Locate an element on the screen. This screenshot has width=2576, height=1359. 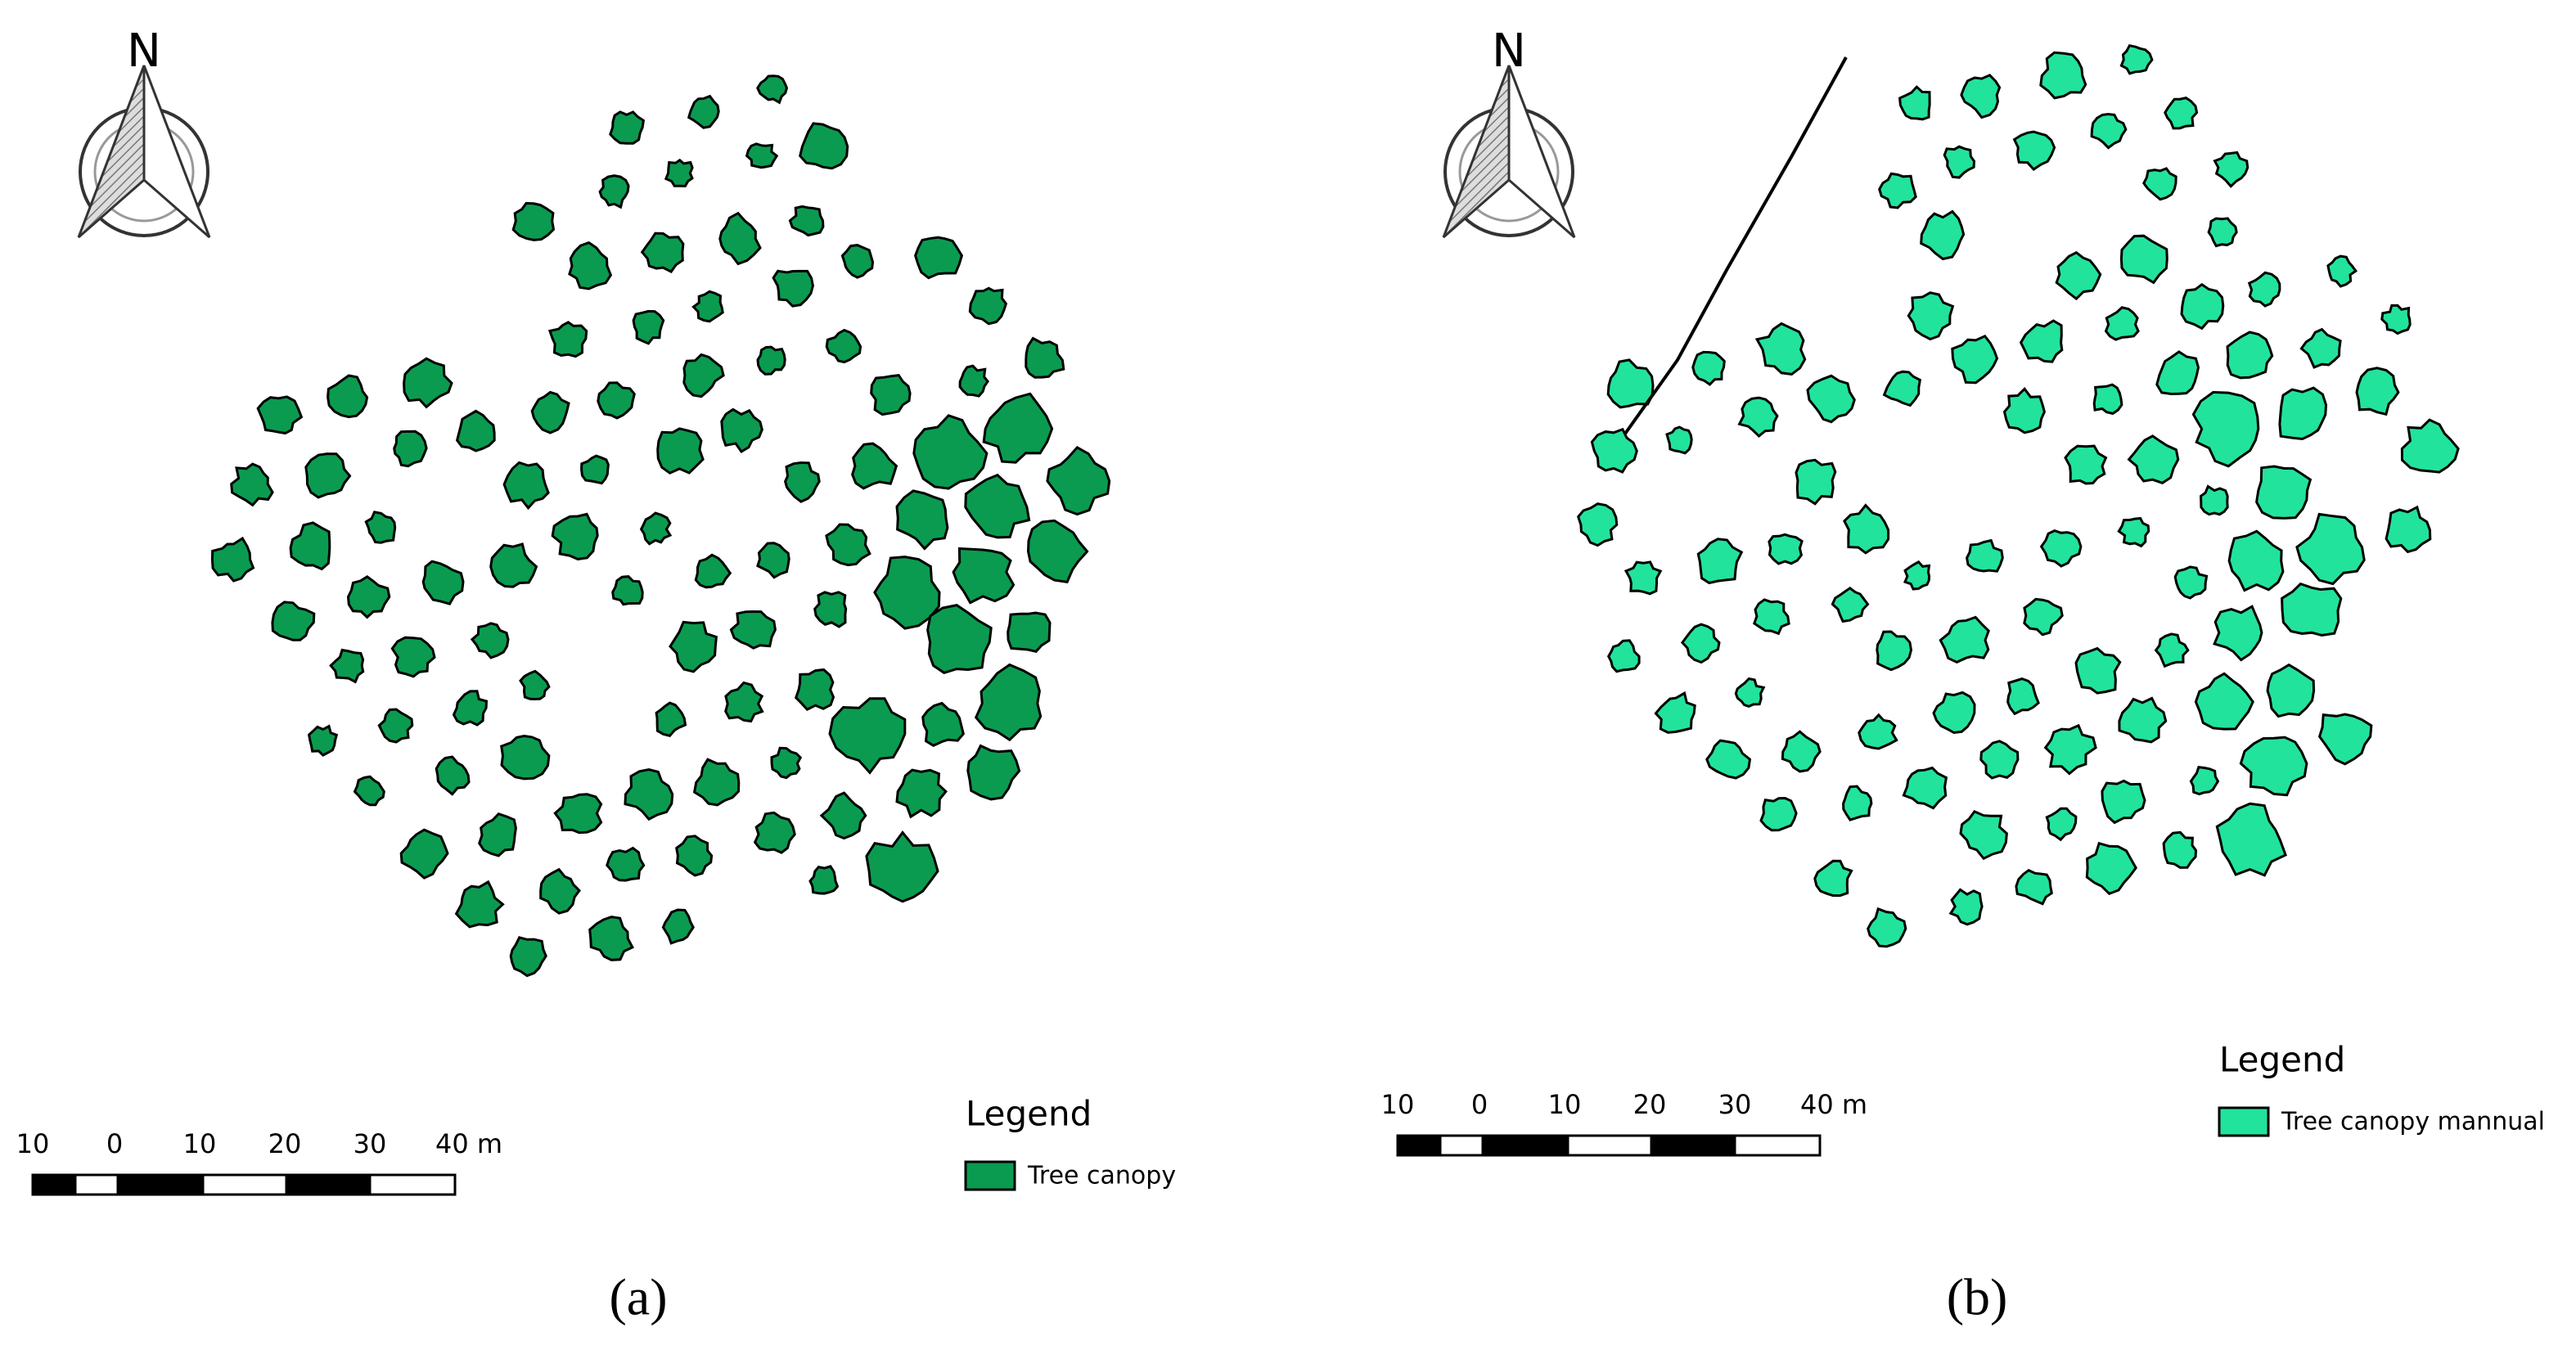
caption: (b) is located at coordinates (1977, 1297).